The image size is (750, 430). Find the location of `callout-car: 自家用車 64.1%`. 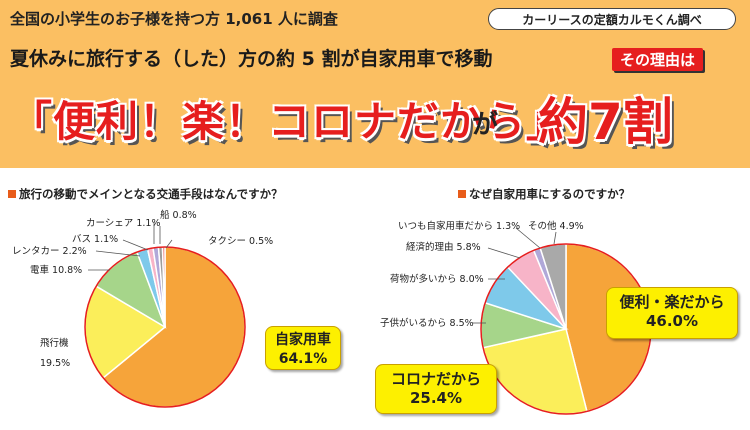

callout-car: 自家用車 64.1% is located at coordinates (303, 348).